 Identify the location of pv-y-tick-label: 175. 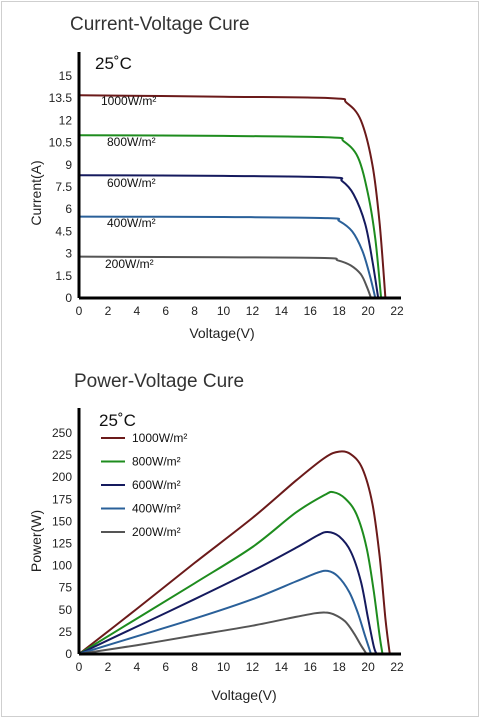
(62, 499).